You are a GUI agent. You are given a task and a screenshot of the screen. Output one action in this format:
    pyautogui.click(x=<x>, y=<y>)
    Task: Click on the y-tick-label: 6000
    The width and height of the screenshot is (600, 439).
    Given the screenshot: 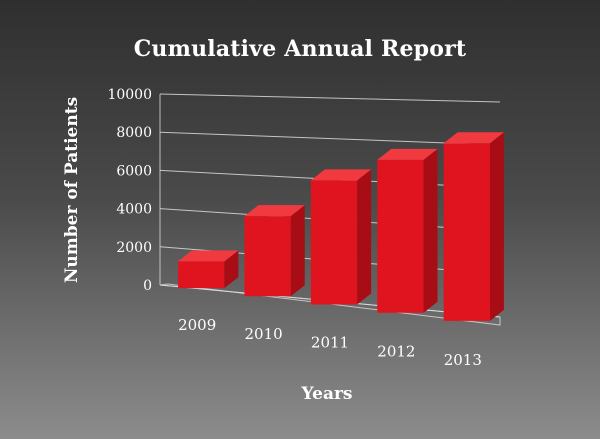 What is the action you would take?
    pyautogui.click(x=134, y=171)
    